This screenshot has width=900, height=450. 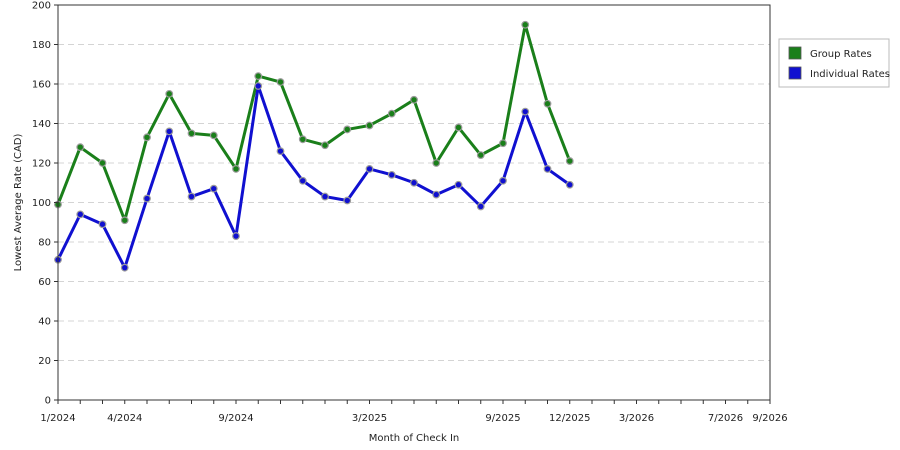 I want to click on legend-swatch-individual-rates, so click(x=795, y=73).